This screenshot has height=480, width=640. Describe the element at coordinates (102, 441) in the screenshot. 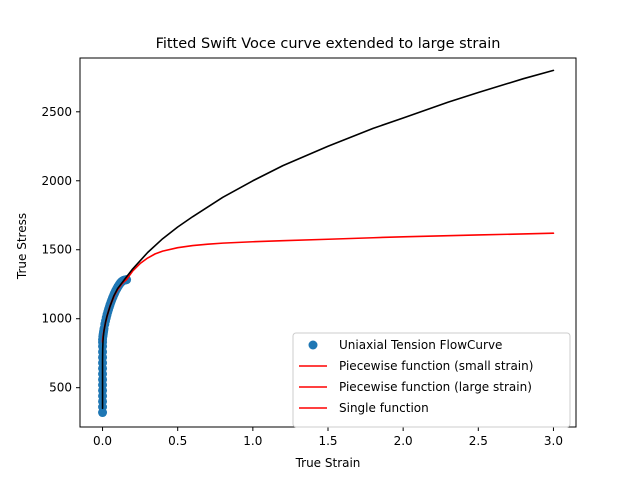

I see `x-tick-label: 0.0` at that location.